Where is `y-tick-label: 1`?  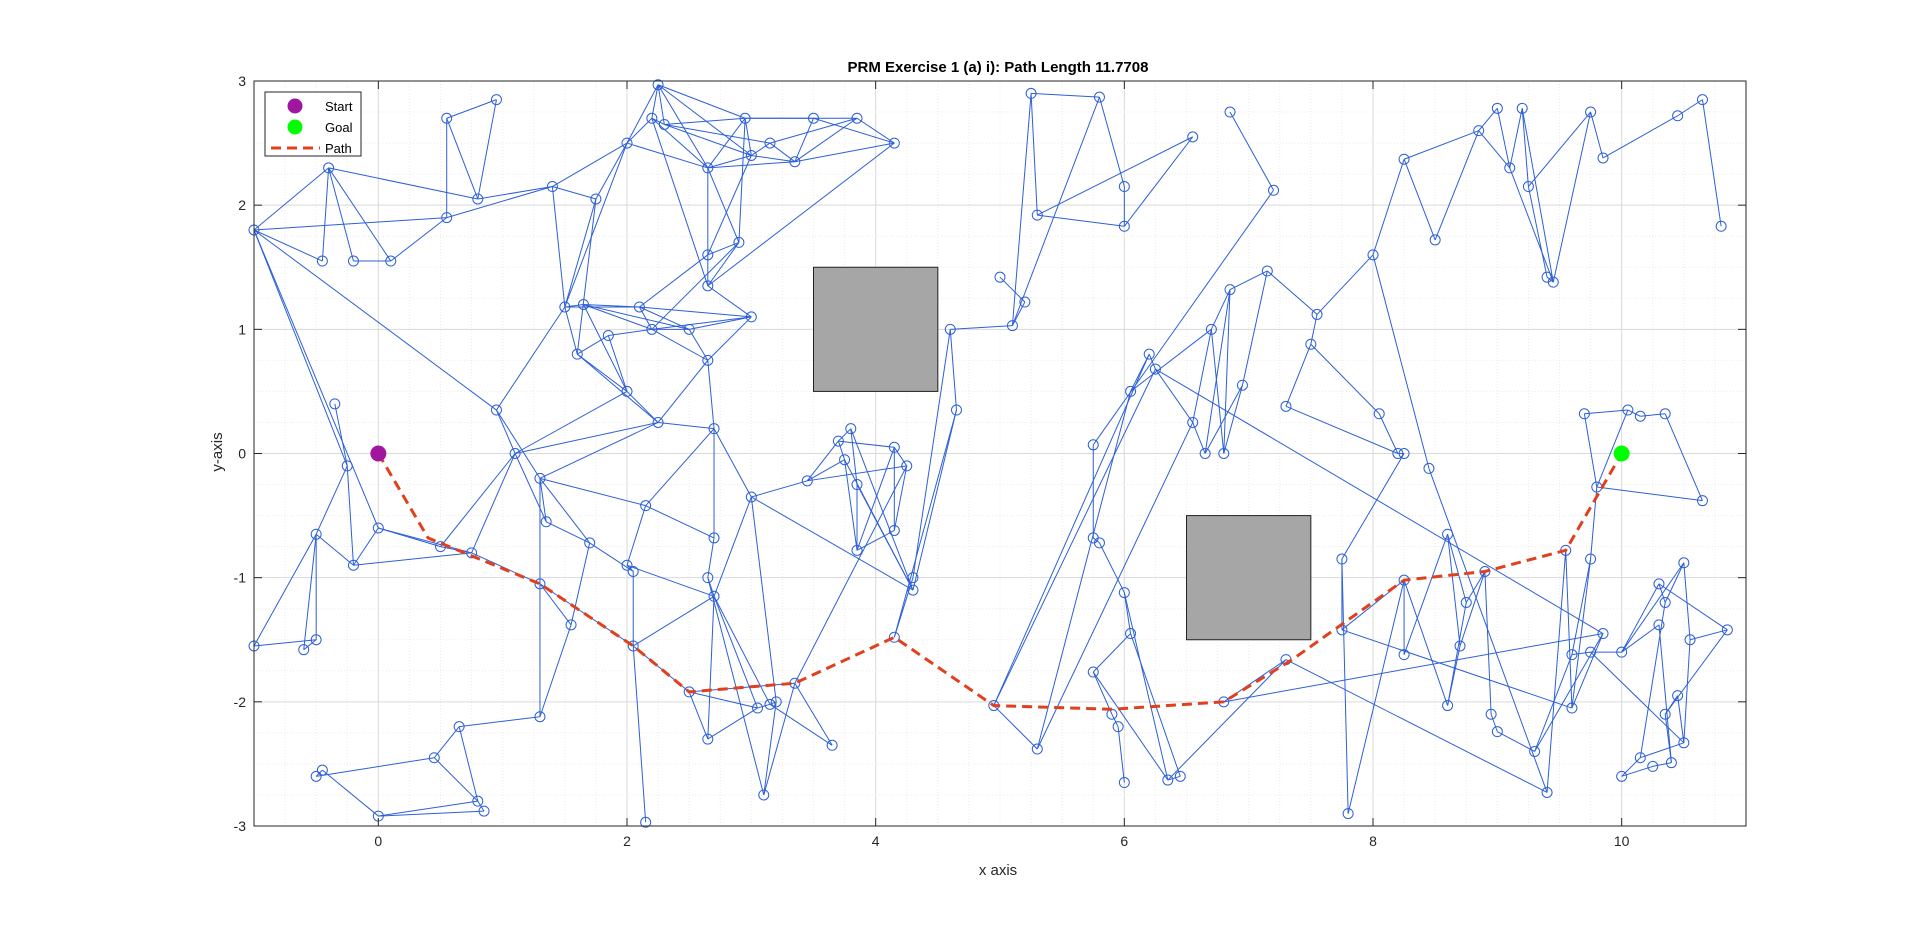
y-tick-label: 1 is located at coordinates (242, 329).